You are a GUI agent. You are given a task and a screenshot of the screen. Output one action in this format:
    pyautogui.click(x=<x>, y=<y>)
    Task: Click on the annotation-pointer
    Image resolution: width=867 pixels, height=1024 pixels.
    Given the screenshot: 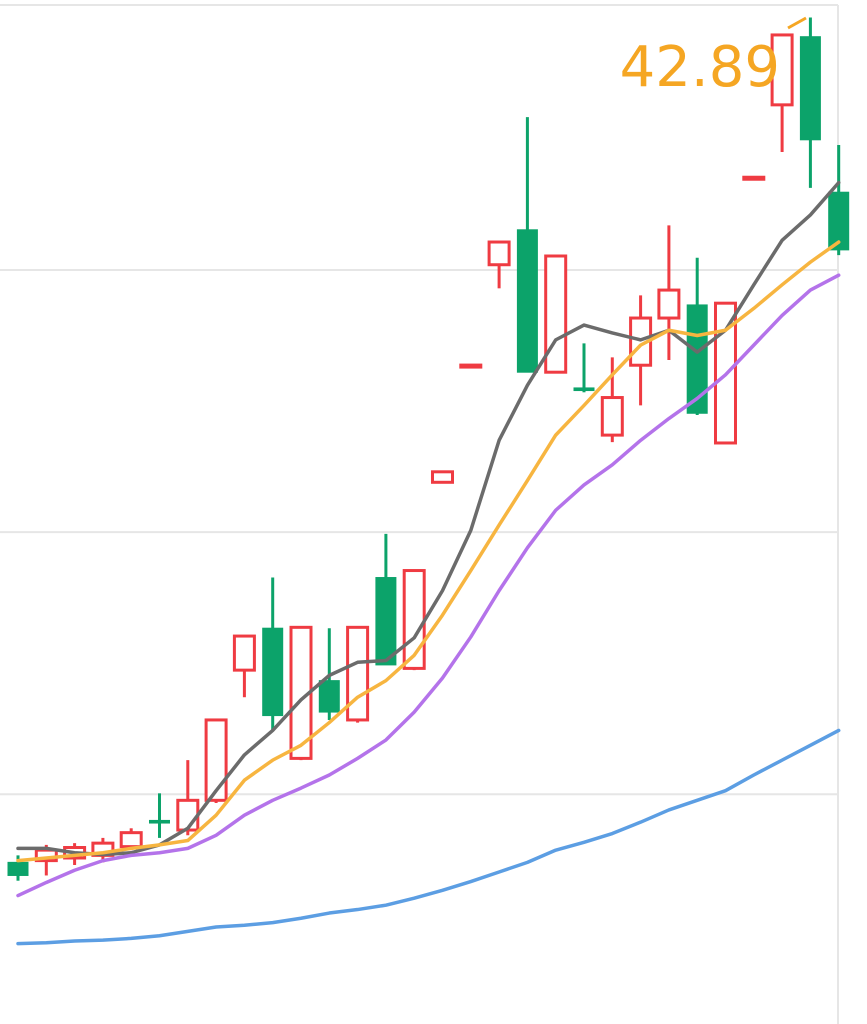 What is the action you would take?
    pyautogui.click(x=797, y=23)
    